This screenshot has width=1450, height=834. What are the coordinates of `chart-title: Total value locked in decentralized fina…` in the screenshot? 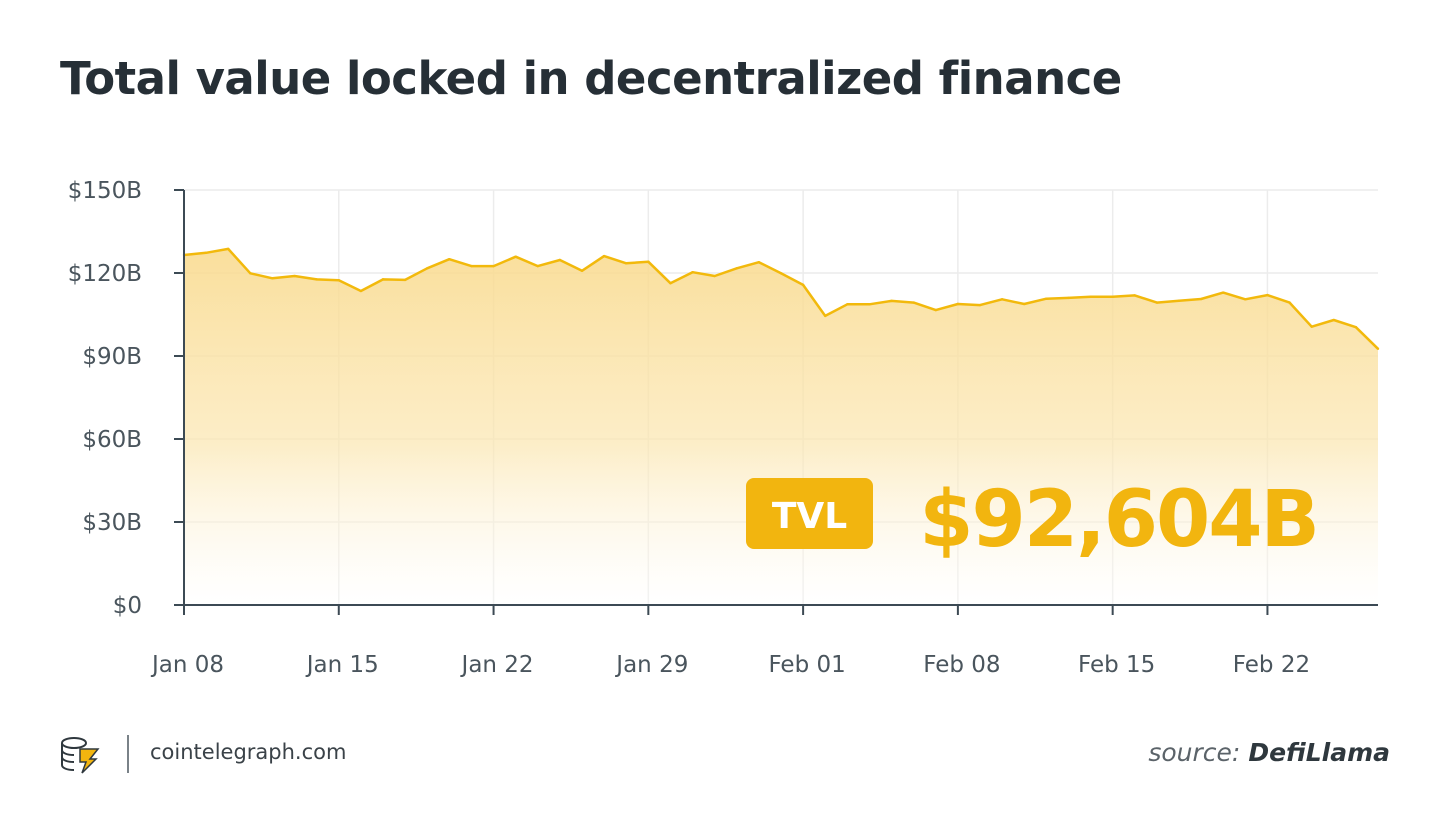 It's located at (591, 78).